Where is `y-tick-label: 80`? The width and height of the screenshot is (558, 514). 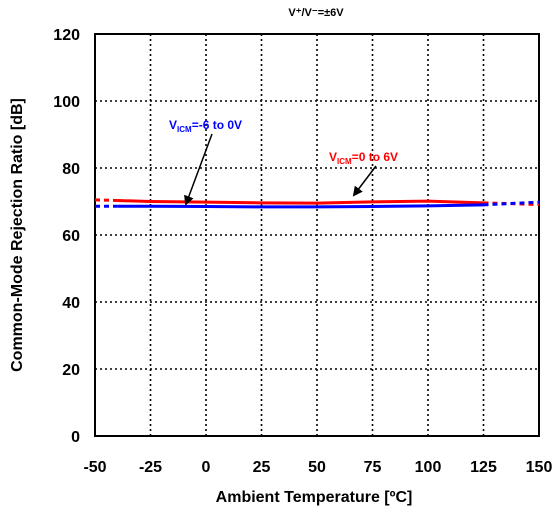 y-tick-label: 80 is located at coordinates (71, 169).